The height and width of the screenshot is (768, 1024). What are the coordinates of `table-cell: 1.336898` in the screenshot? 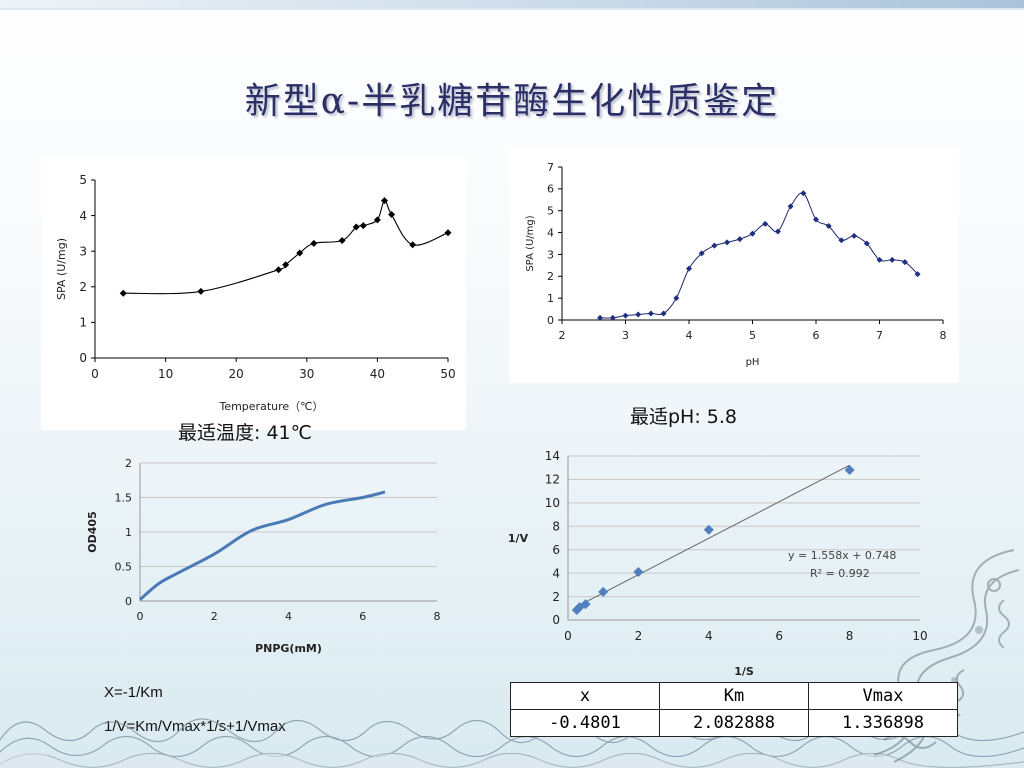 It's located at (883, 723).